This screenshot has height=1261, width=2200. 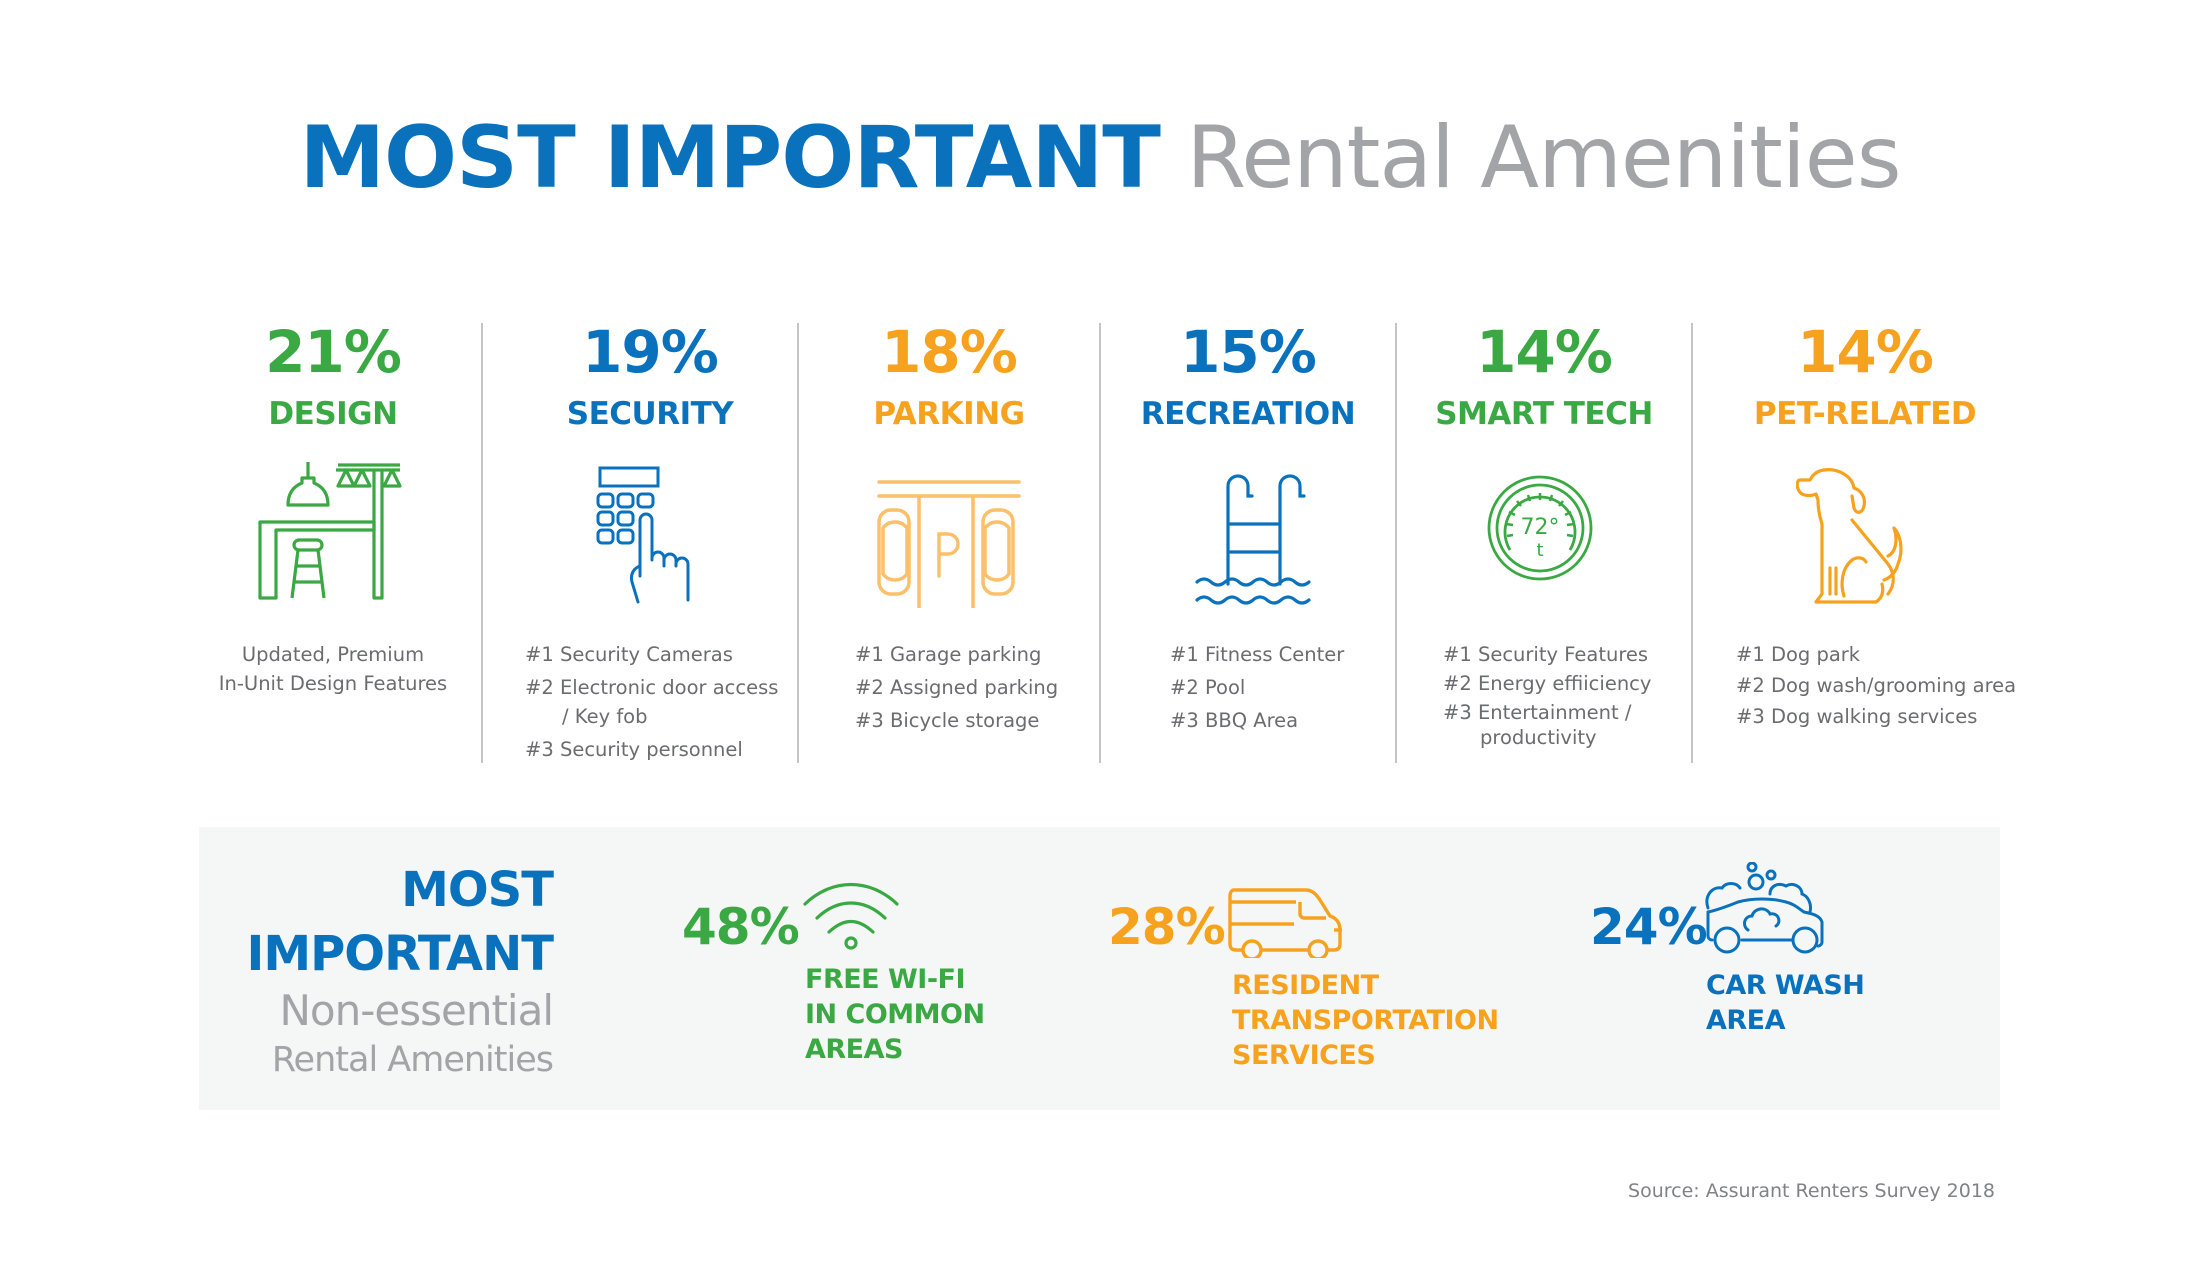 What do you see at coordinates (333, 414) in the screenshot?
I see `category-label: DESIGN` at bounding box center [333, 414].